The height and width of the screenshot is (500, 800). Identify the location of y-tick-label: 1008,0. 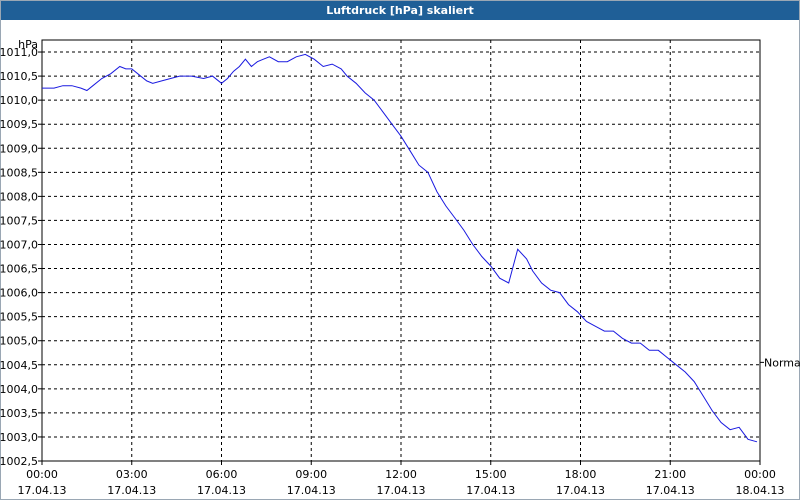
(19, 196).